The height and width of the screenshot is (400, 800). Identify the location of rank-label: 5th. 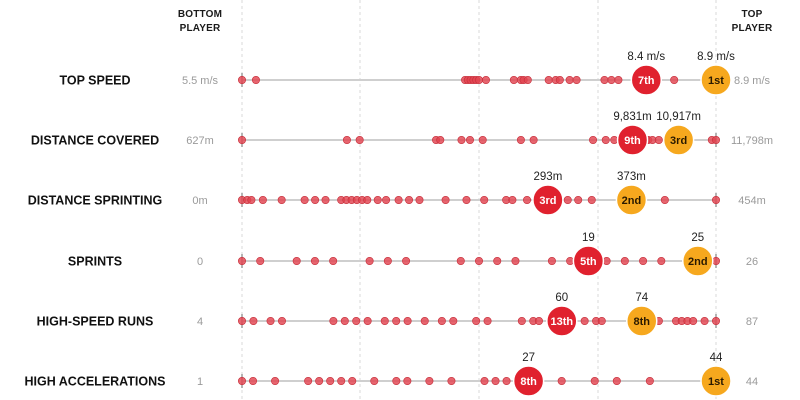
(588, 262).